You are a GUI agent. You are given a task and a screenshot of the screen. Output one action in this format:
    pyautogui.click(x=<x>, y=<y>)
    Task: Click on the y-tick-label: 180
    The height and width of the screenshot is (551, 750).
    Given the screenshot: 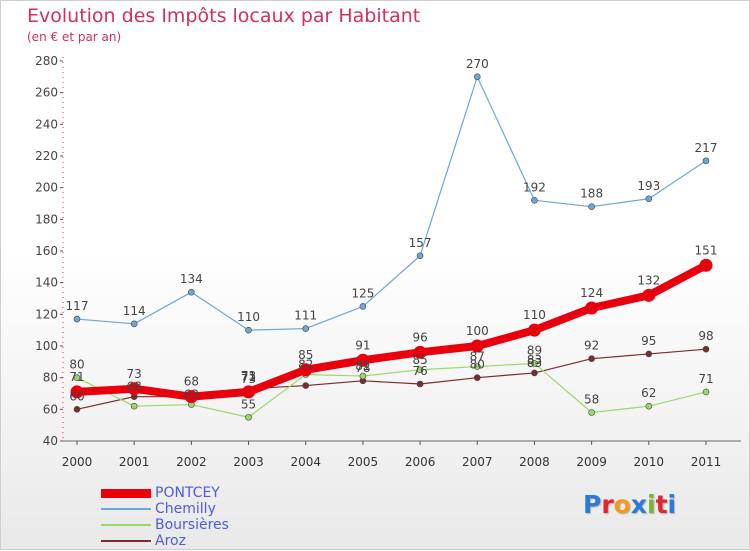 What is the action you would take?
    pyautogui.click(x=46, y=219)
    